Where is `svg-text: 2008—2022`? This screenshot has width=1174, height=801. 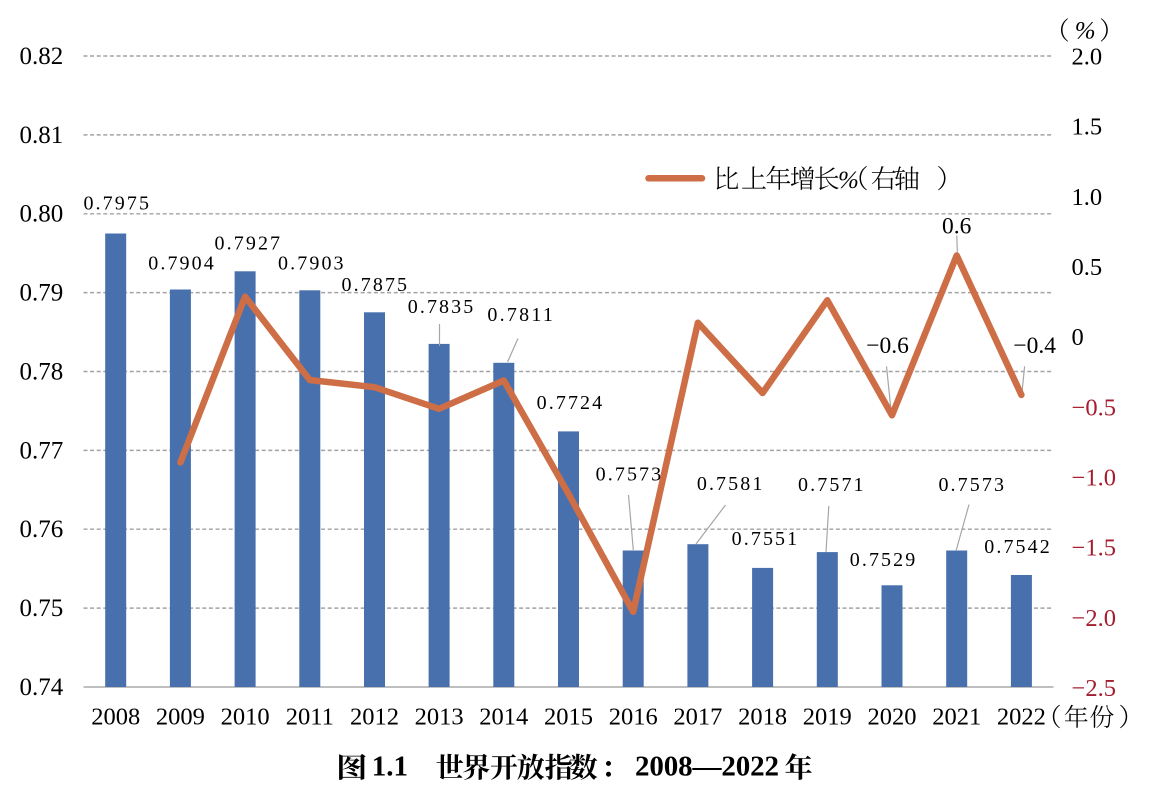 svg-text: 2008—2022 is located at coordinates (707, 767).